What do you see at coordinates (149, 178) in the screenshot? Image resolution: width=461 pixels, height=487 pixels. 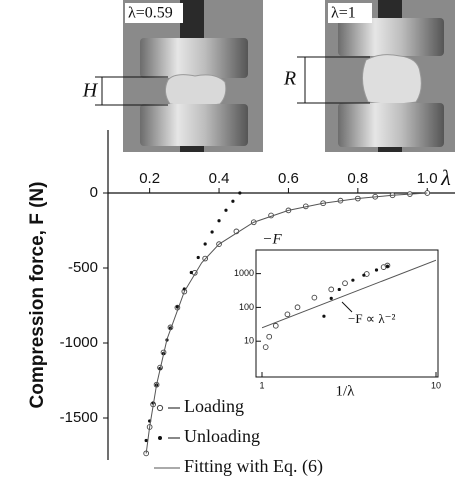 I see `x-tick-label: 0.2` at bounding box center [149, 178].